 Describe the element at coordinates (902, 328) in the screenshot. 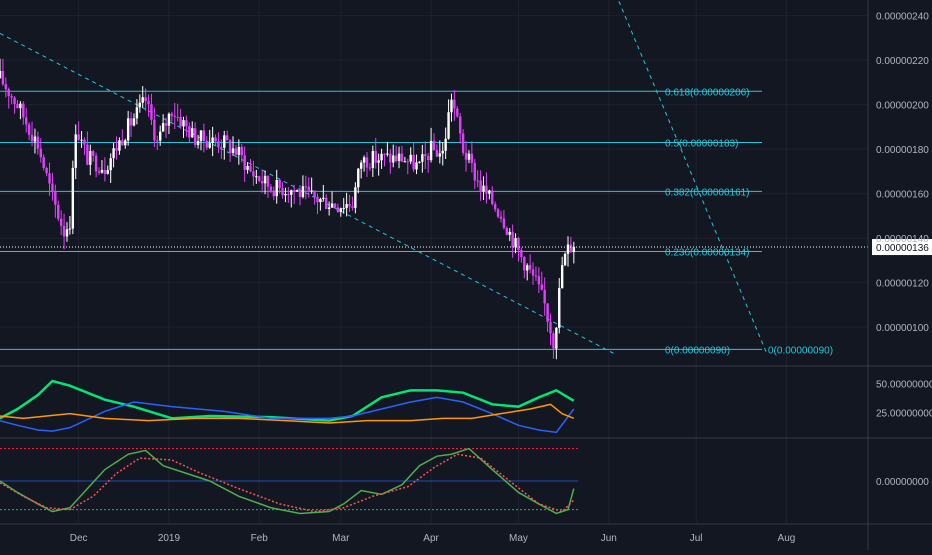

I see `price-tick-label: 0.00000100` at that location.